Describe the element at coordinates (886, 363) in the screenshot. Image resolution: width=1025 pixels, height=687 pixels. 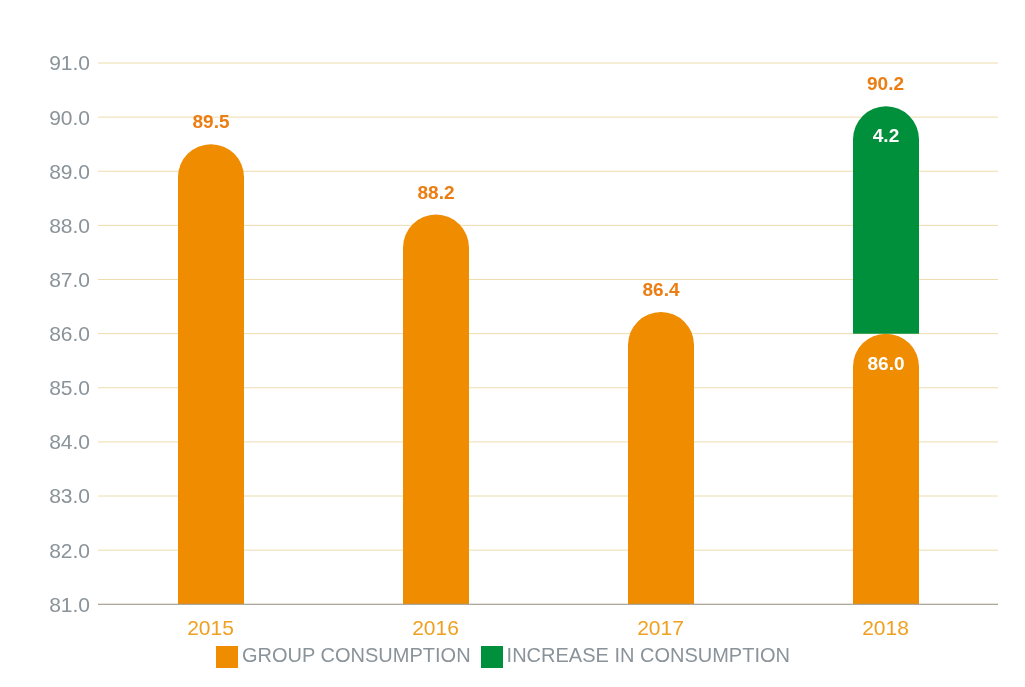
I see `data-label: 86.0` at that location.